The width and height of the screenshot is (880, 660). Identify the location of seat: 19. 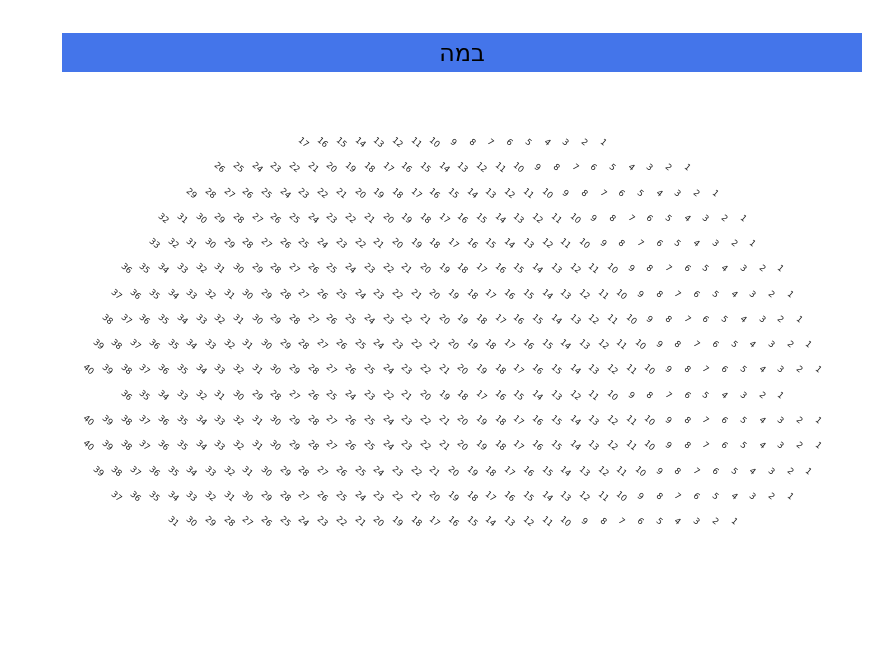
(453, 294).